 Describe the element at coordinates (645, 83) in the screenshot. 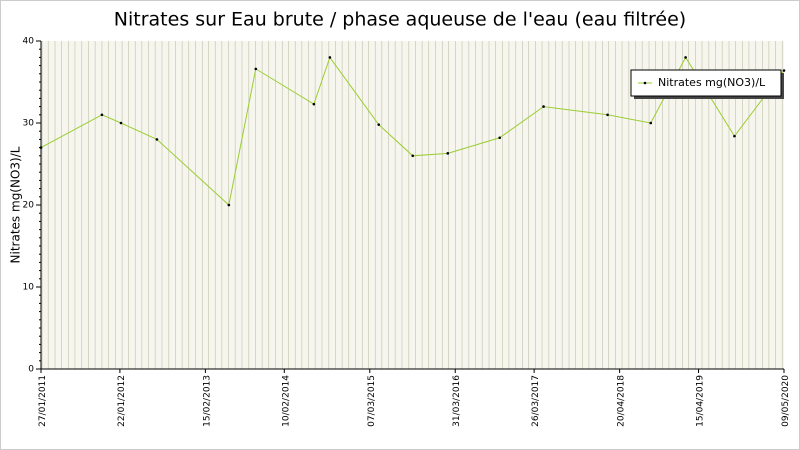

I see `legend-marker` at that location.